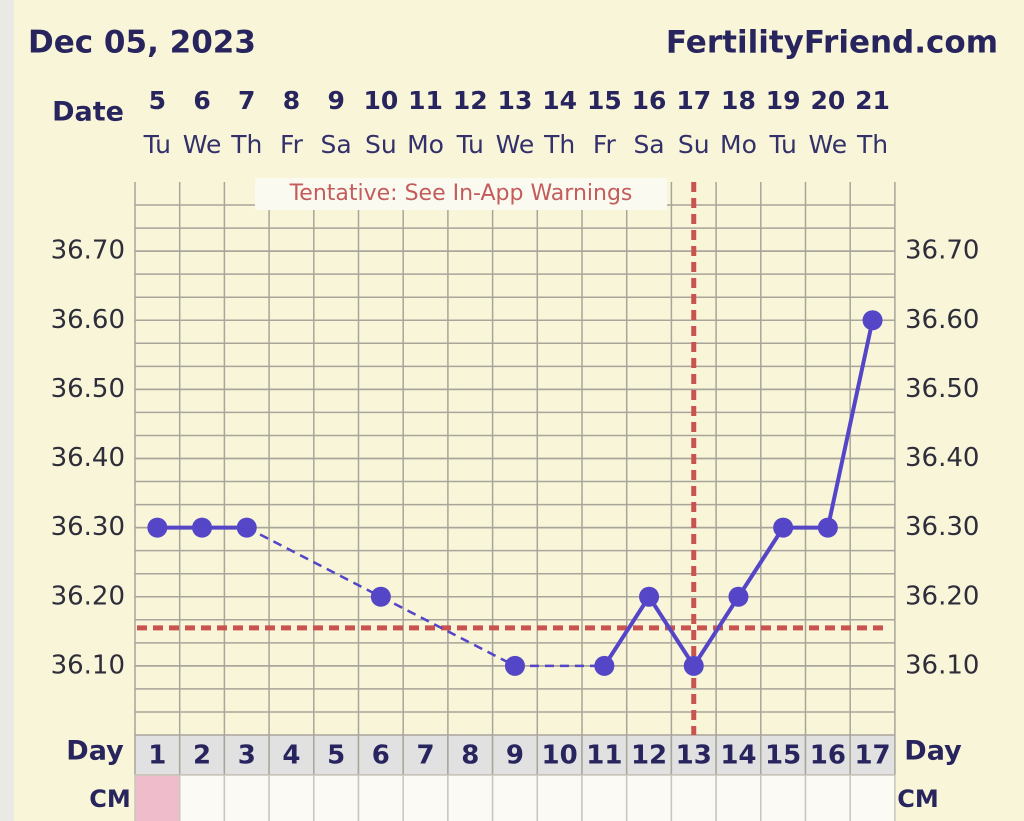  What do you see at coordinates (88, 389) in the screenshot?
I see `y-tick-label: 36.50` at bounding box center [88, 389].